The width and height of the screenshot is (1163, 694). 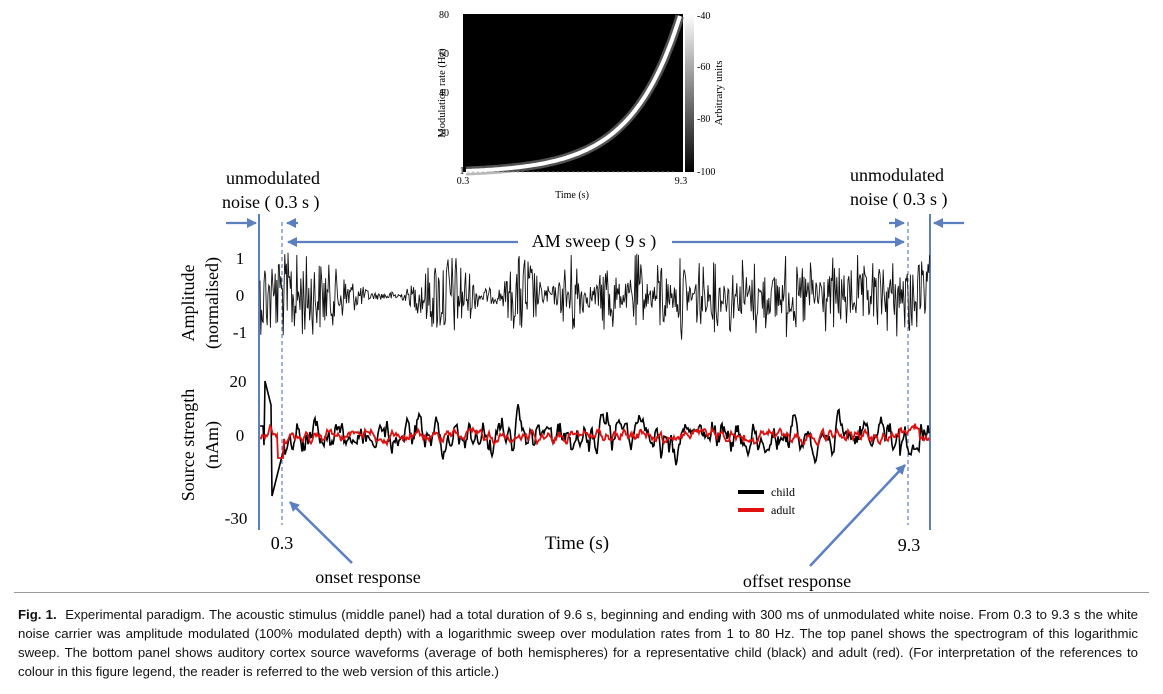 I want to click on src-ytick: 0, so click(x=240, y=435).